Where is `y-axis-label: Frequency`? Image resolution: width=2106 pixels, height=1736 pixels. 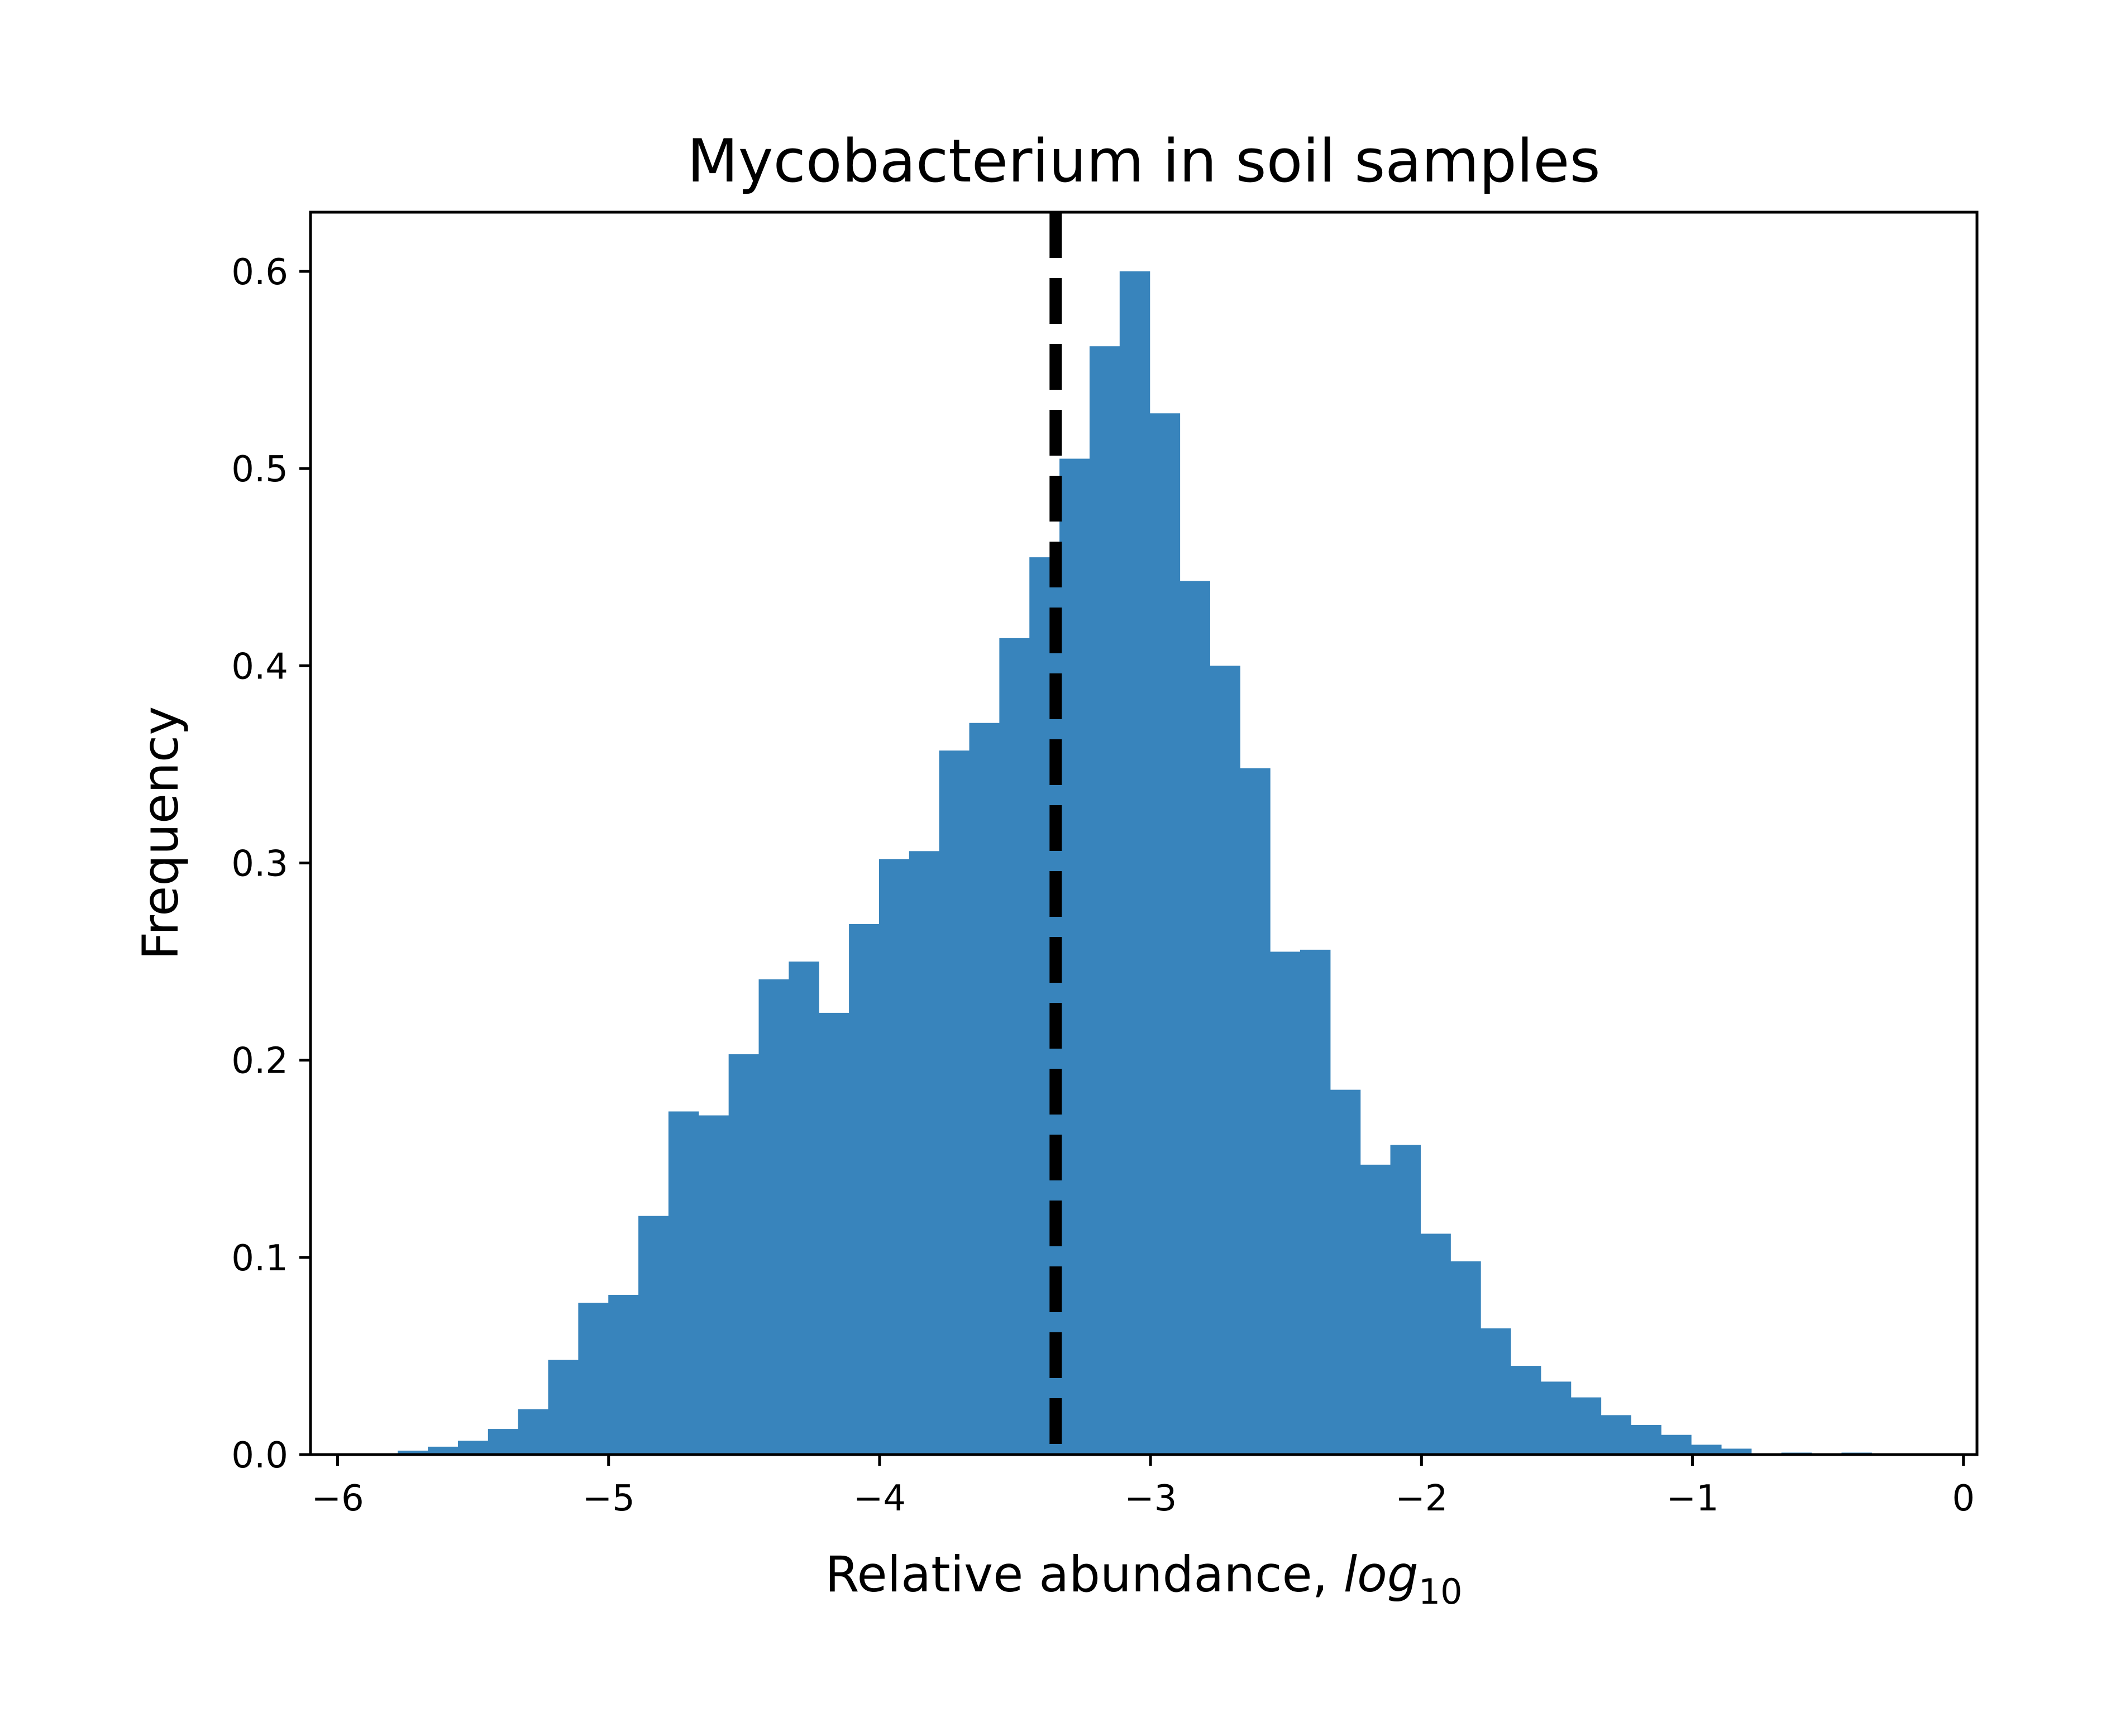 y-axis-label: Frequency is located at coordinates (160, 833).